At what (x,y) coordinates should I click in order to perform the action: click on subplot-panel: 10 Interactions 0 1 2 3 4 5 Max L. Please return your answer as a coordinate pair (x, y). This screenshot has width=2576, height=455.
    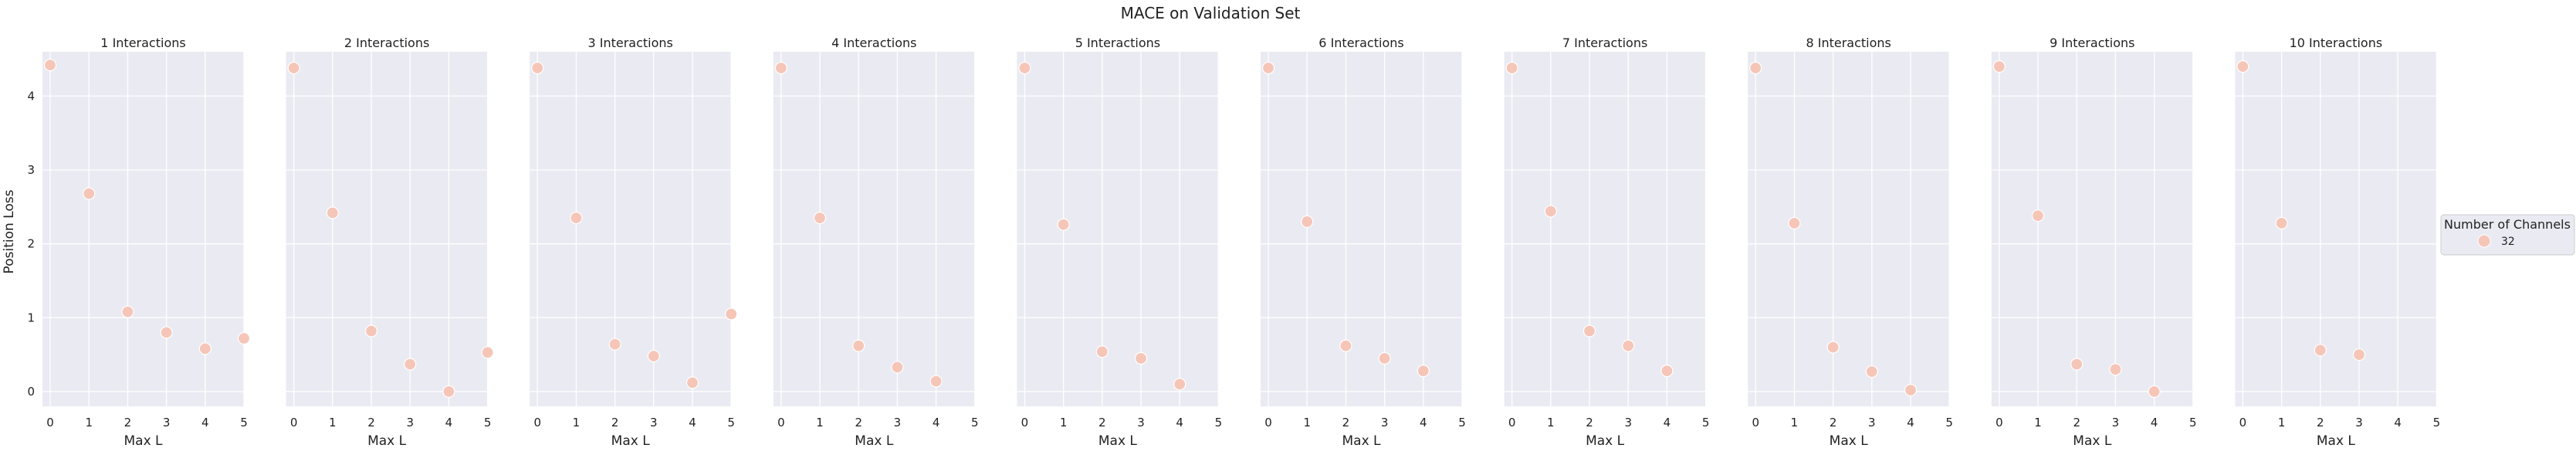
    Looking at the image, I should click on (2337, 242).